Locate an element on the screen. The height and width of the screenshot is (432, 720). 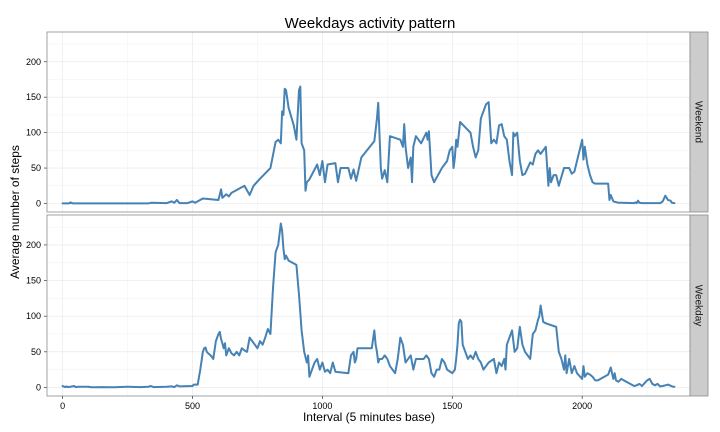
chart-title: Weekdays activity pattern is located at coordinates (370, 23).